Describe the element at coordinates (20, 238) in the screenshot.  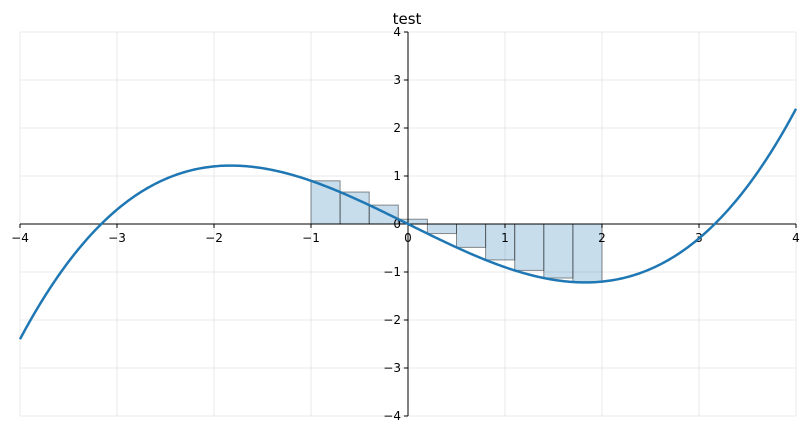
I see `x-tick-label: −4` at that location.